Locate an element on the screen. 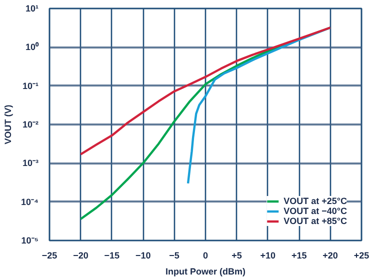  y-tick-label: 10⁻² is located at coordinates (30, 125).